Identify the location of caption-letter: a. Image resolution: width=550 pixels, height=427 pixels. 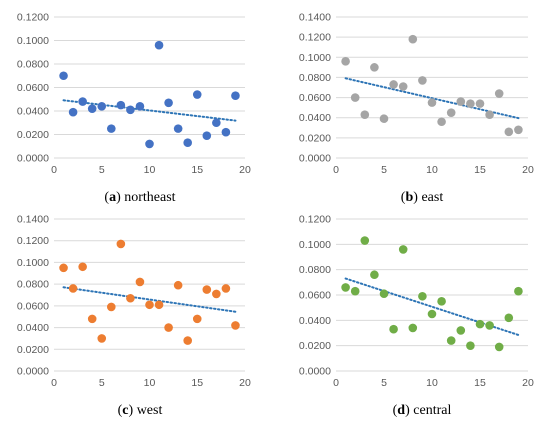
(113, 197).